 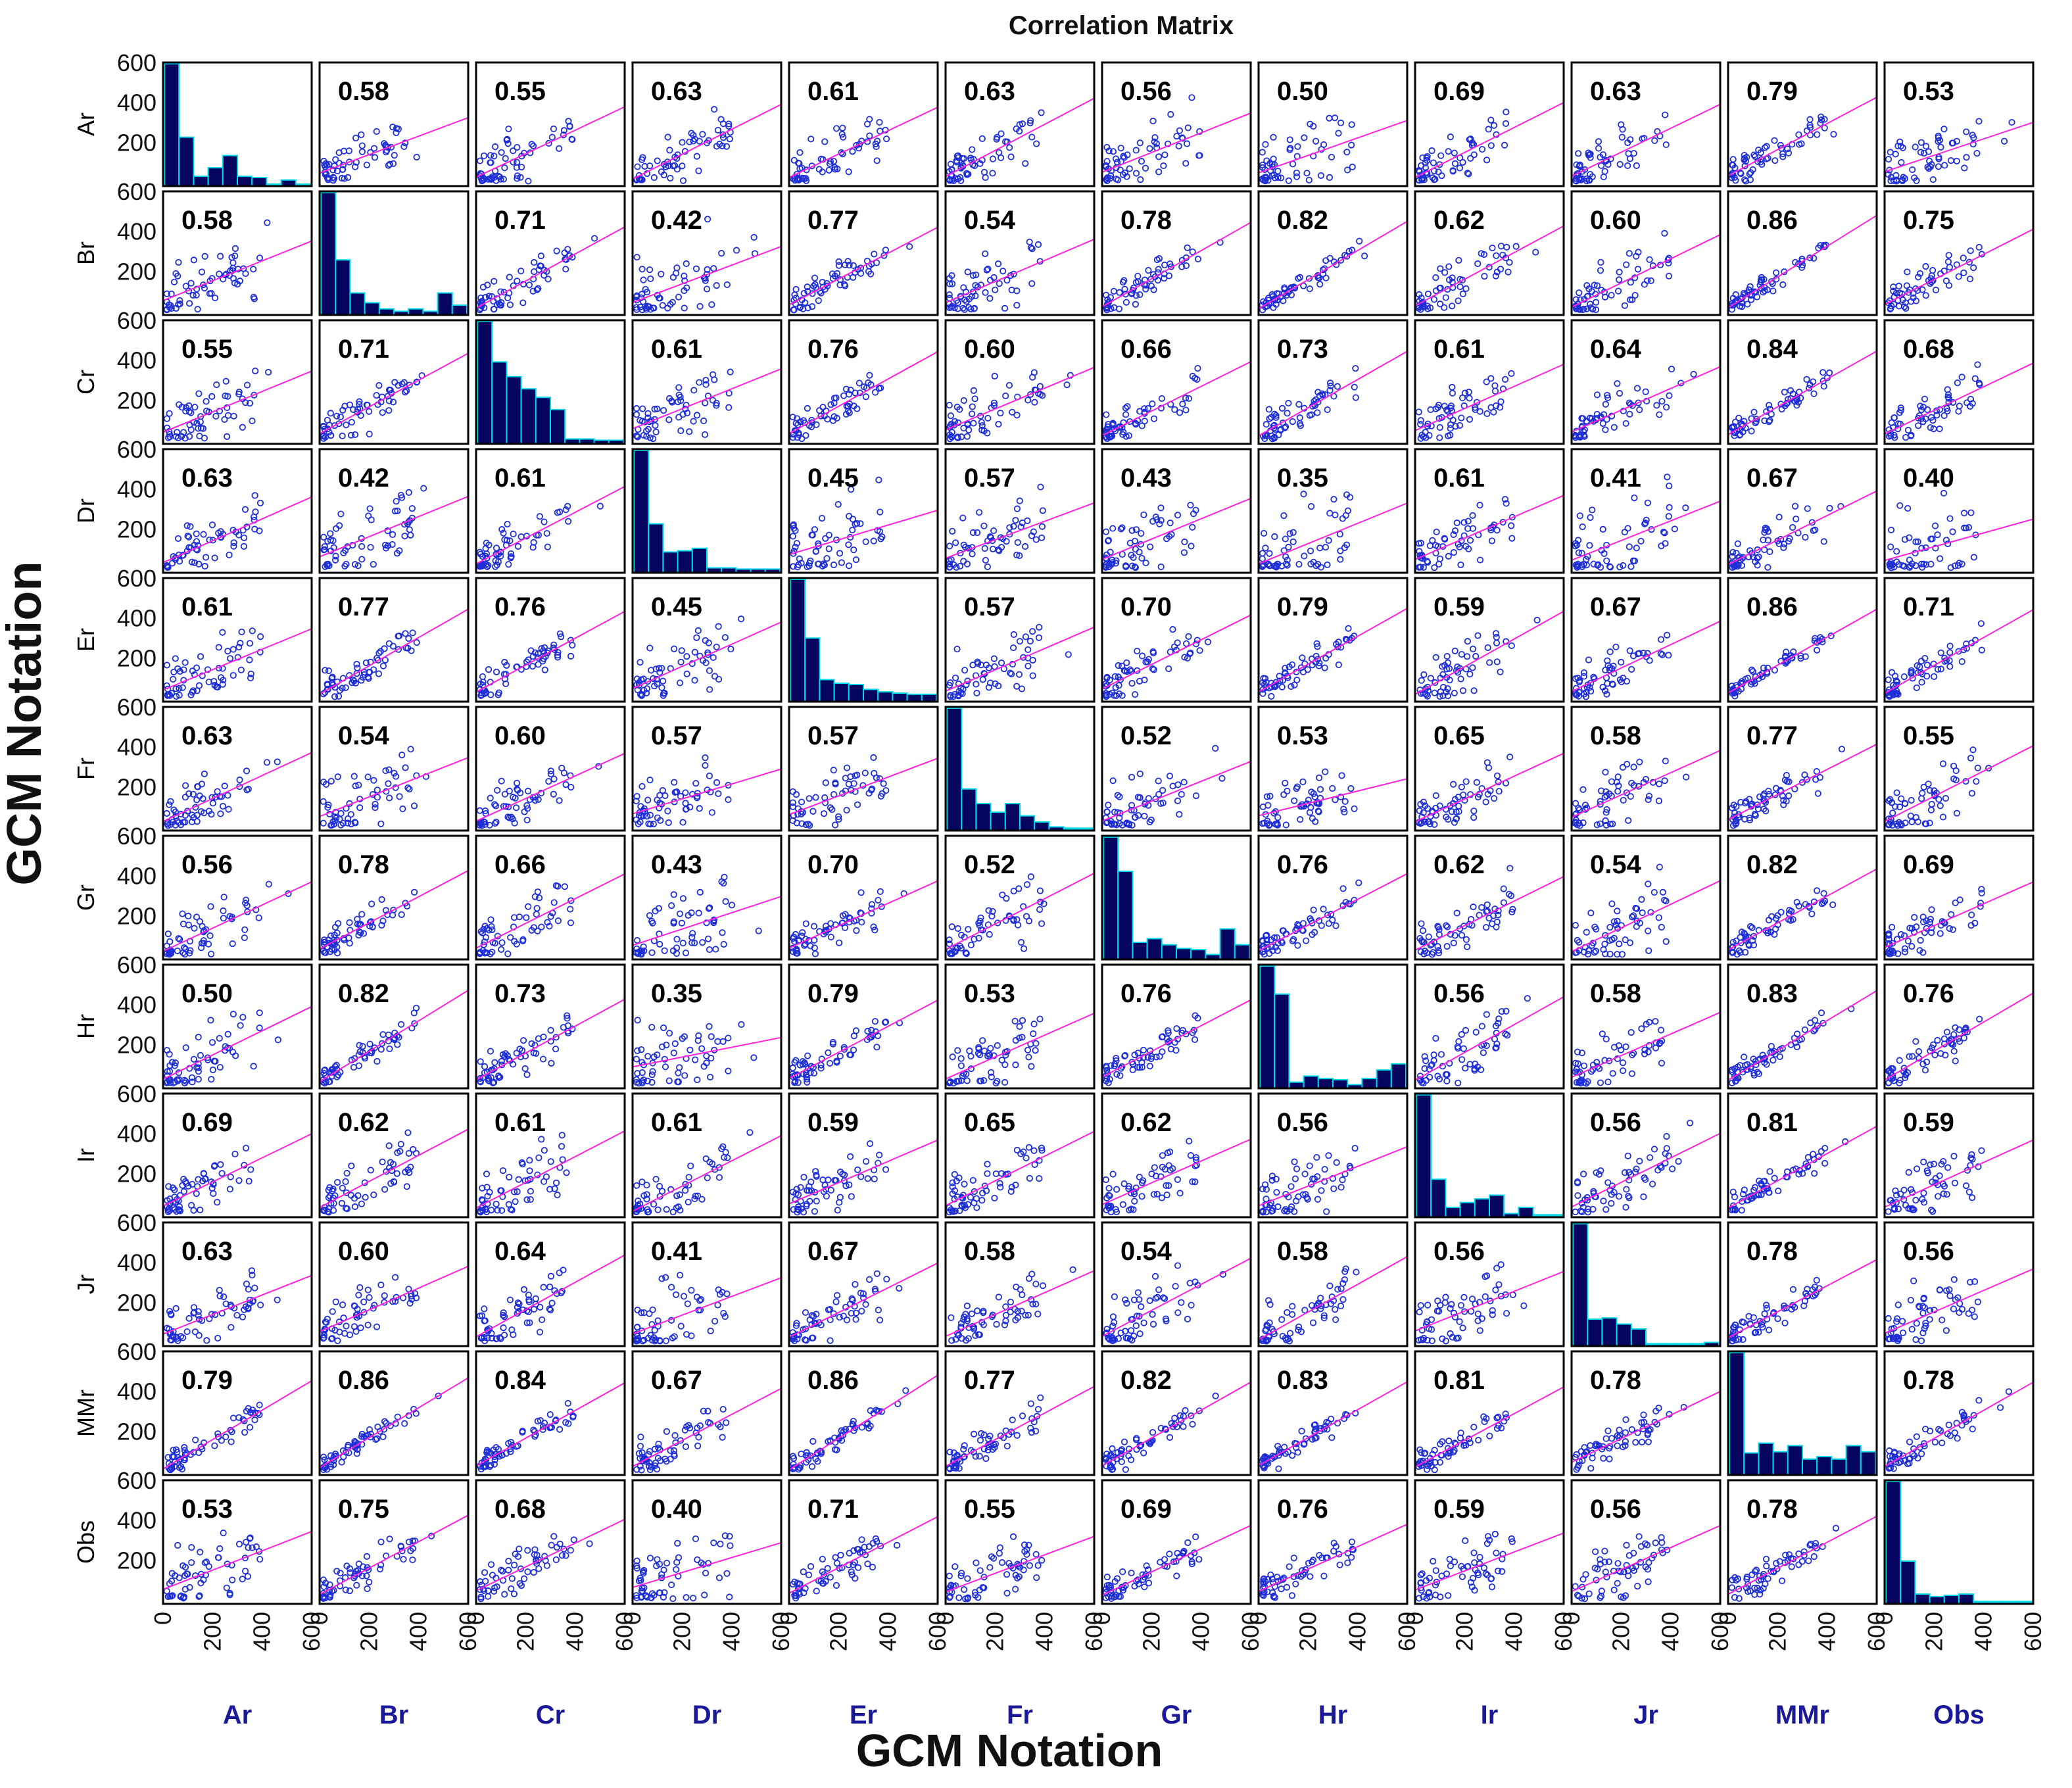 What do you see at coordinates (364, 865) in the screenshot?
I see `correlation-label: 0.78` at bounding box center [364, 865].